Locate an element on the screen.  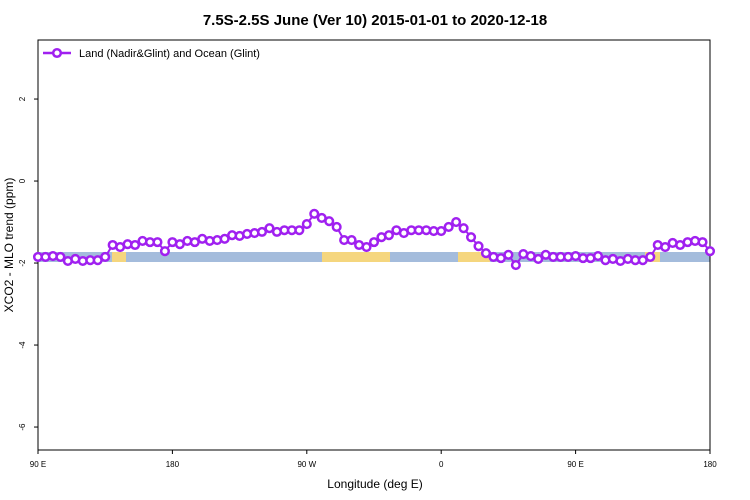
x-axis-label: Longitude (deg E) is located at coordinates (374, 484).